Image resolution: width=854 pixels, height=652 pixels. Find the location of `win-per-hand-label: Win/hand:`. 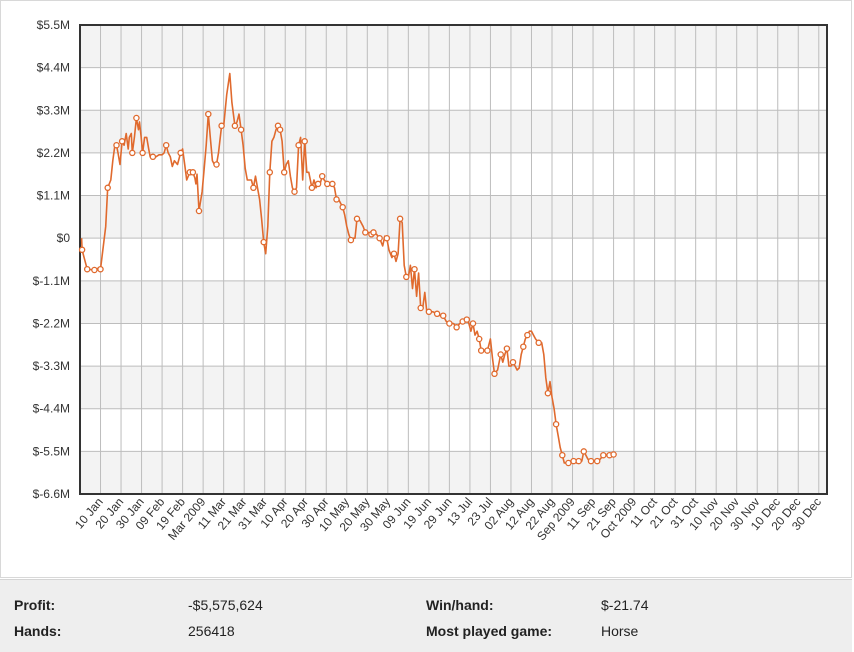

win-per-hand-label: Win/hand: is located at coordinates (460, 605).